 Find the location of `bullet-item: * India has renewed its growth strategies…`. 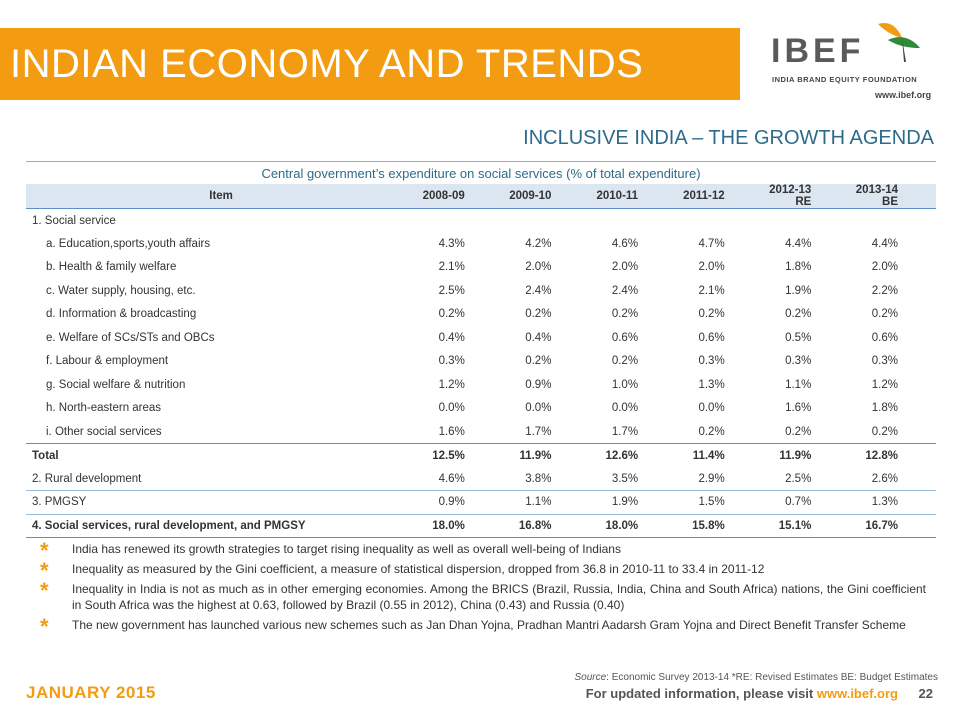

bullet-item: * India has renewed its growth strategies… is located at coordinates (482, 550).